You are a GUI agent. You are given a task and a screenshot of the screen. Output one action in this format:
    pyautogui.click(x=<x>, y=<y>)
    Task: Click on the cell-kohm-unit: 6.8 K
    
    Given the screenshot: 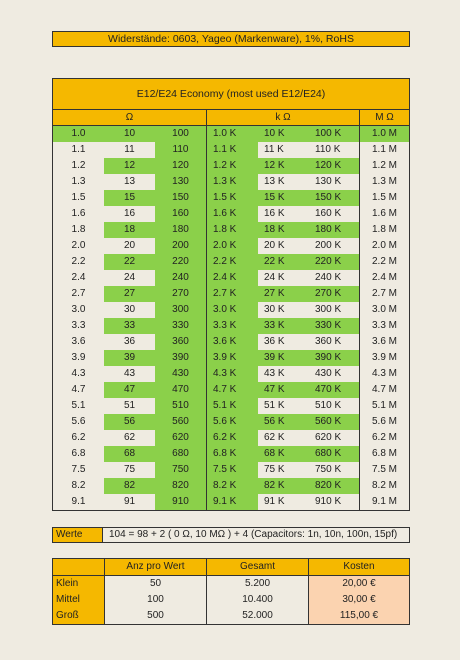 What is the action you would take?
    pyautogui.click(x=232, y=454)
    